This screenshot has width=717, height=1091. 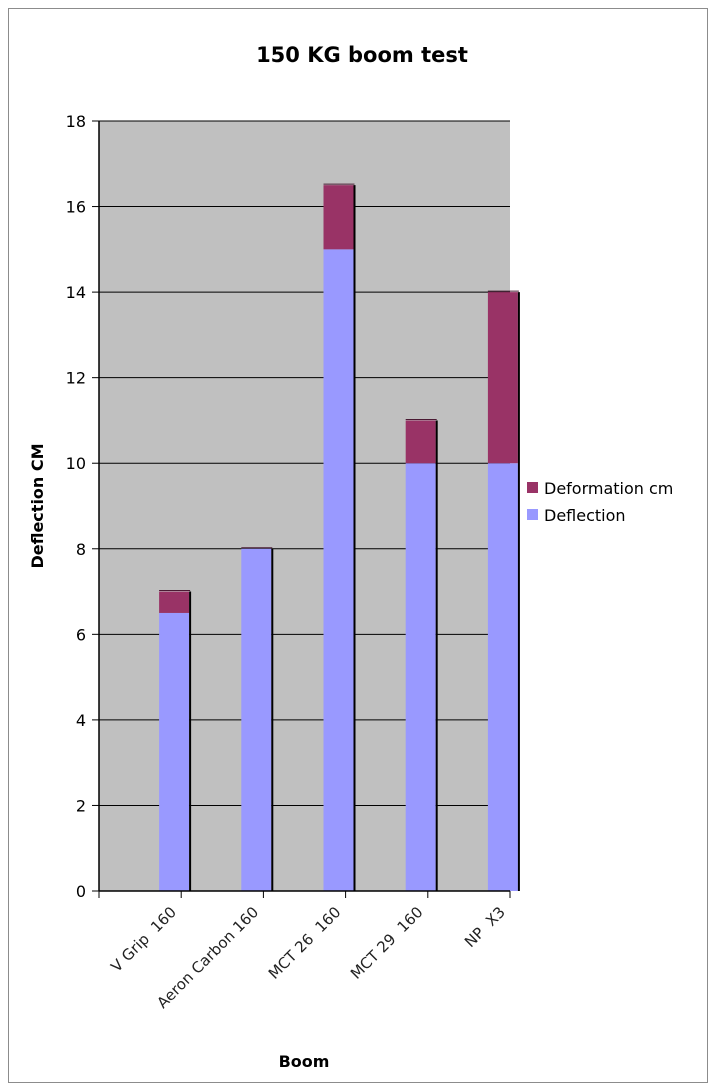 I want to click on x-category-label: NP X3, so click(x=485, y=927).